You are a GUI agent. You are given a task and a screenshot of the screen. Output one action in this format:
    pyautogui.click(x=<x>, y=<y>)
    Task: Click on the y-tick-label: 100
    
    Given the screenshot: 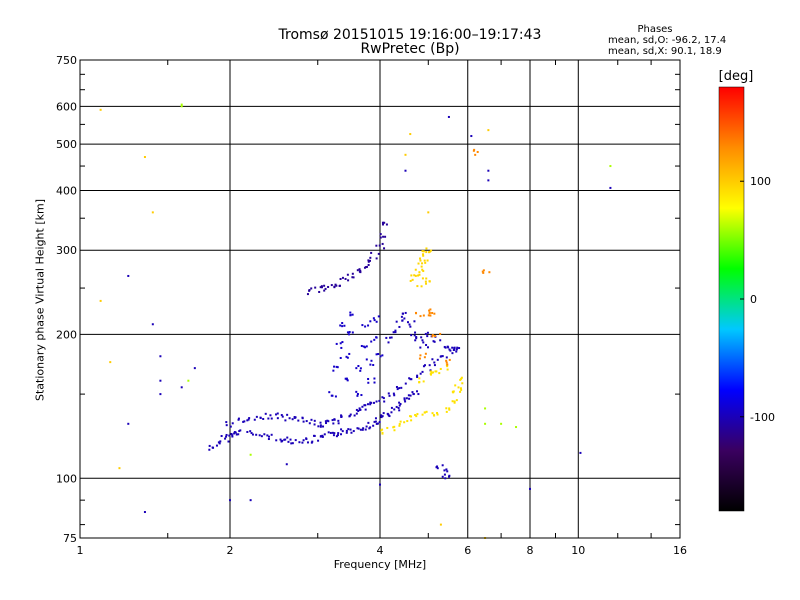 What is the action you would take?
    pyautogui.click(x=66, y=478)
    